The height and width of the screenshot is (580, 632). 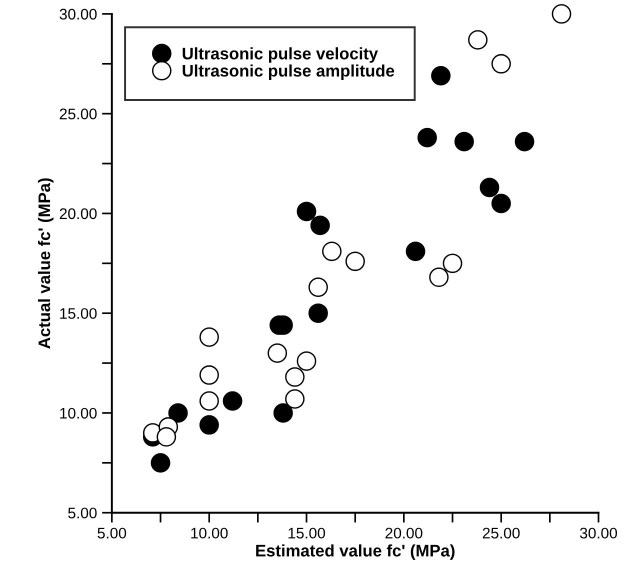 I want to click on x-tick-label: 30.00, so click(x=599, y=533).